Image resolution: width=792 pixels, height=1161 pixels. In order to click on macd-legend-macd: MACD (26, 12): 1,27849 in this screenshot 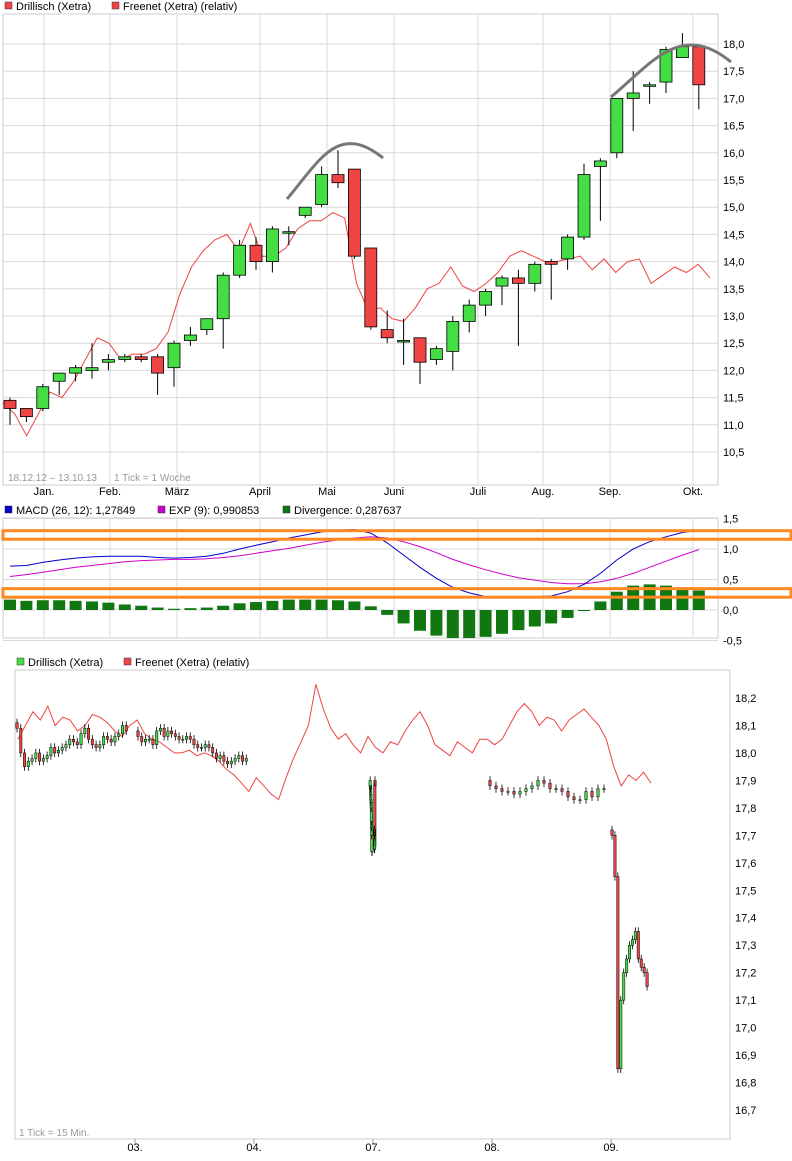, I will do `click(75, 511)`.